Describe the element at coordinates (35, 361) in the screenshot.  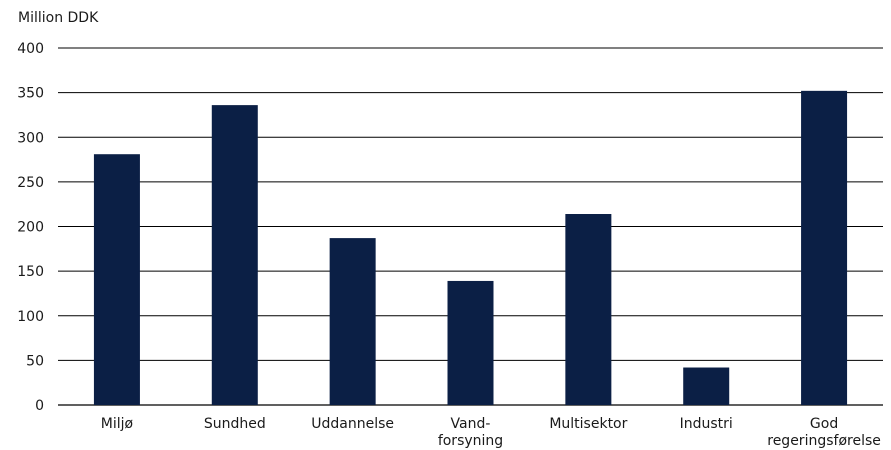
I see `y-tick-label: 50` at that location.